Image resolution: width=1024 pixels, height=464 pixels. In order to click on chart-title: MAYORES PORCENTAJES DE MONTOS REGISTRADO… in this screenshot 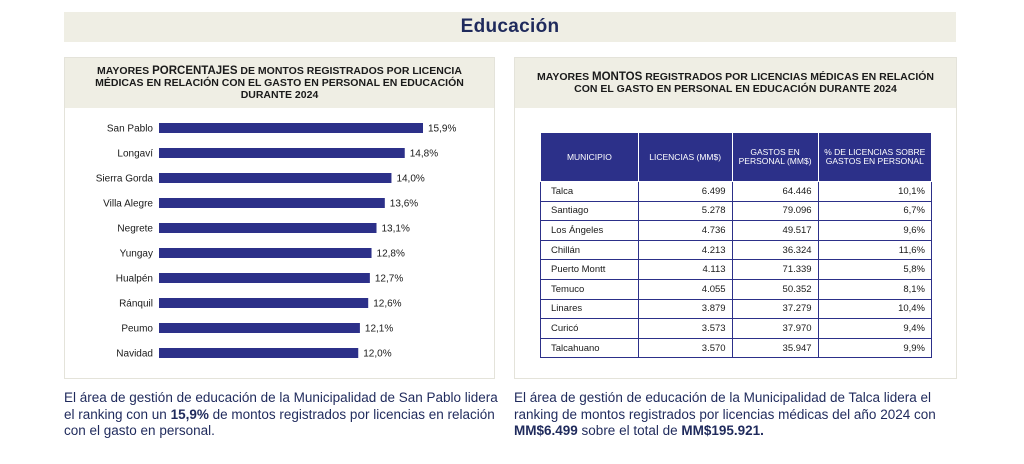, I will do `click(279, 83)`.